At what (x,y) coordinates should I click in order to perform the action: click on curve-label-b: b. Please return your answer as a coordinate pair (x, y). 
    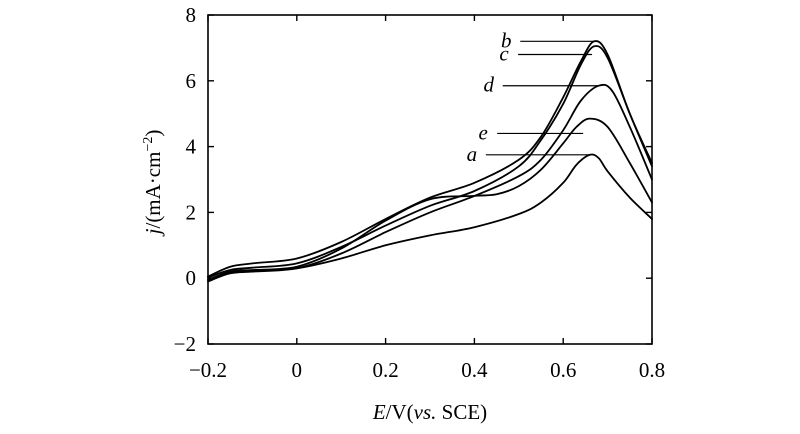
    Looking at the image, I should click on (506, 40).